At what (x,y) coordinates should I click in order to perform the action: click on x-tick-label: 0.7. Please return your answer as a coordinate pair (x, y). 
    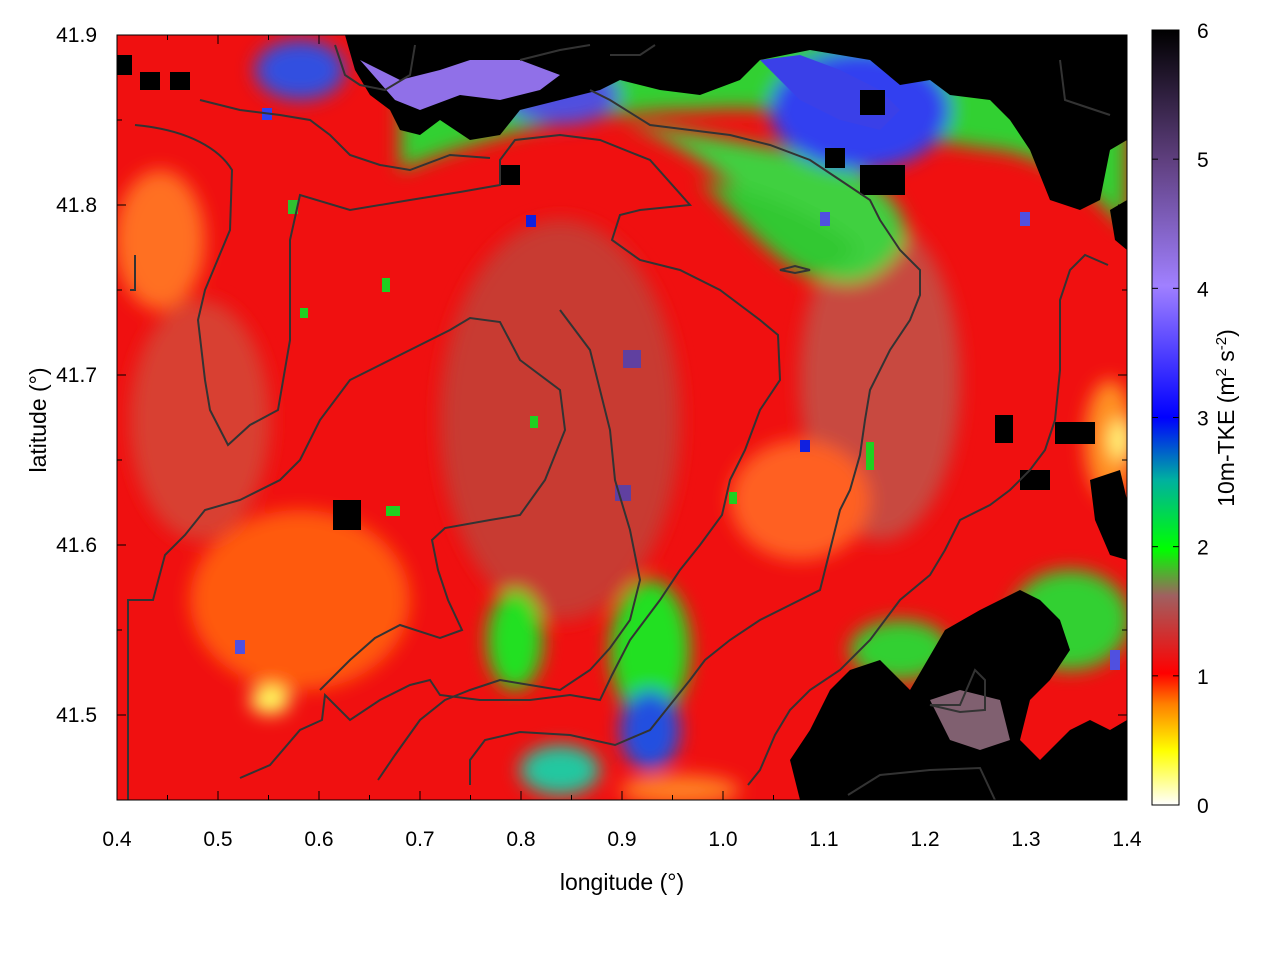
    Looking at the image, I should click on (419, 839).